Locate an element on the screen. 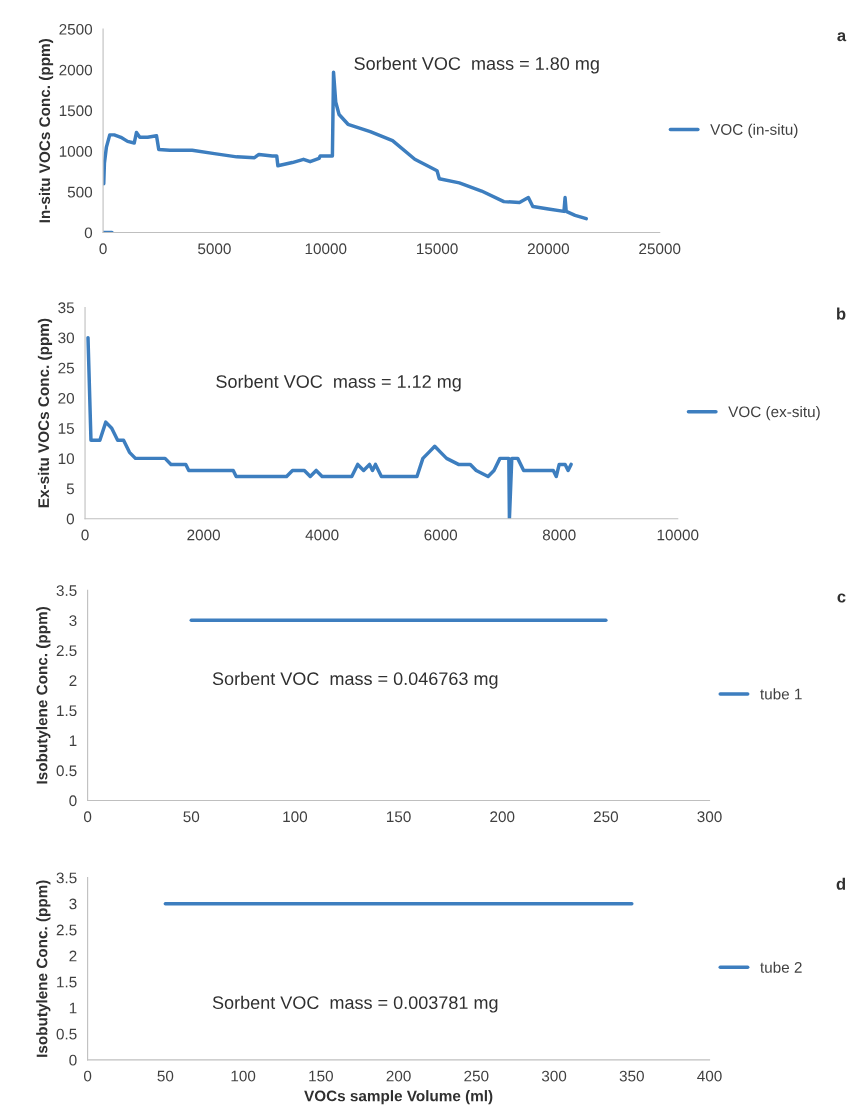 This screenshot has width=859, height=1118. y-tick-label: 25 is located at coordinates (66, 368).